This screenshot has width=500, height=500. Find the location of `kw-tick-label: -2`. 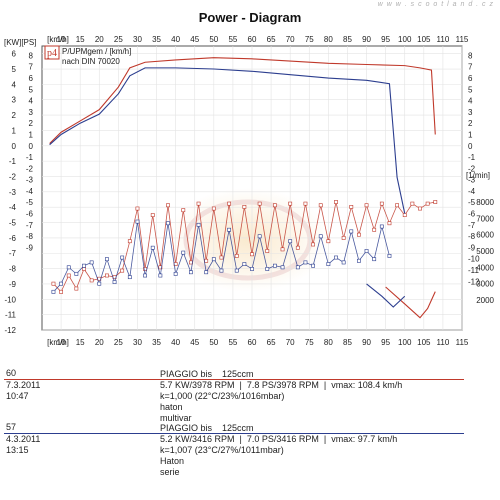

kw-tick-label: -2 is located at coordinates (13, 176).